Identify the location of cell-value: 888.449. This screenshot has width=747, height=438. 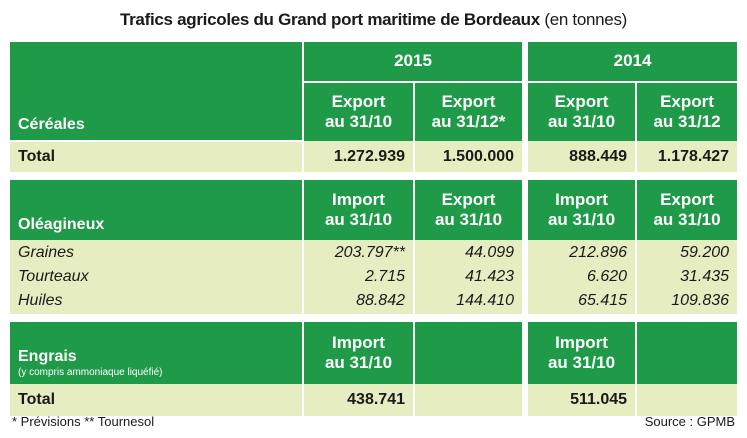
(579, 156).